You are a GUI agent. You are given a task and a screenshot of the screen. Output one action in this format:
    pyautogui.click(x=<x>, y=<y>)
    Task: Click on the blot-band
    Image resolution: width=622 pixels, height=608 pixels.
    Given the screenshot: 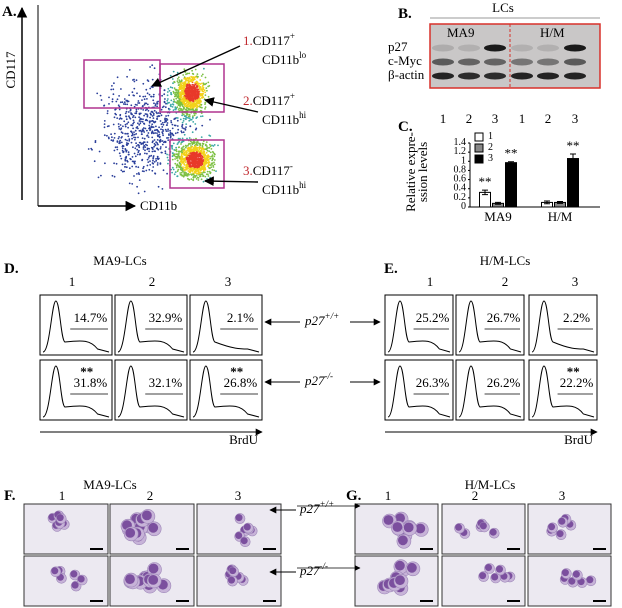 What is the action you would take?
    pyautogui.click(x=469, y=76)
    